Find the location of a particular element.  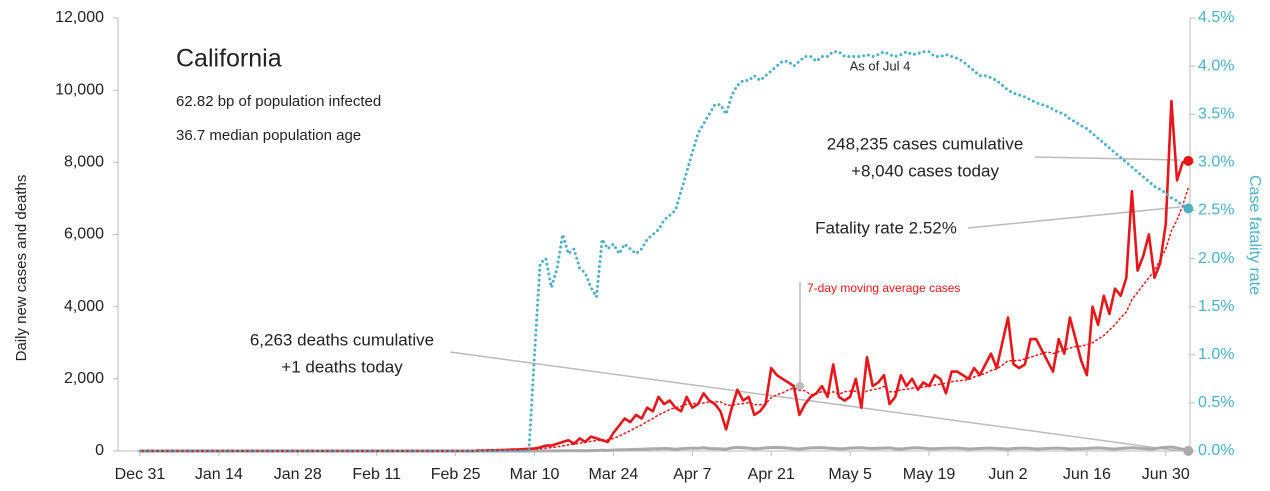

y2-tick-label: 2.5% is located at coordinates (1216, 210).